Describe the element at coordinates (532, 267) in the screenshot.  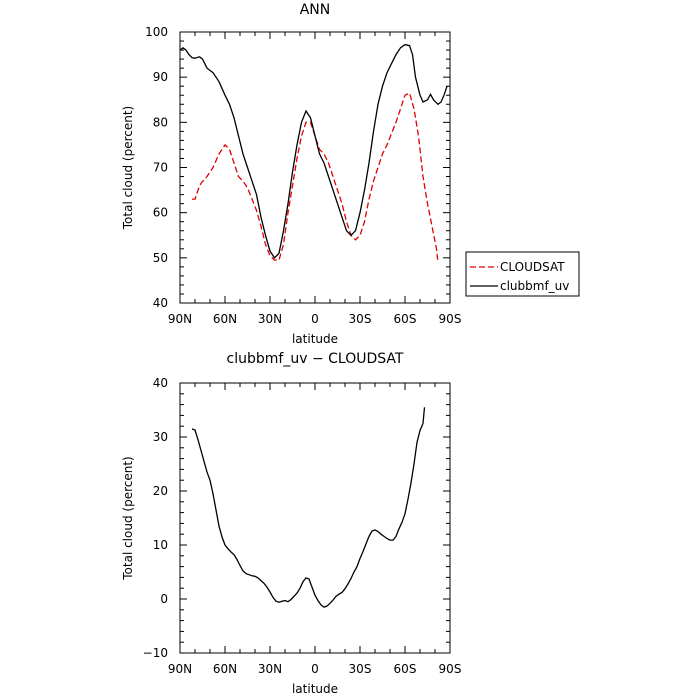
I see `legend-entry: CLOUDSAT` at that location.